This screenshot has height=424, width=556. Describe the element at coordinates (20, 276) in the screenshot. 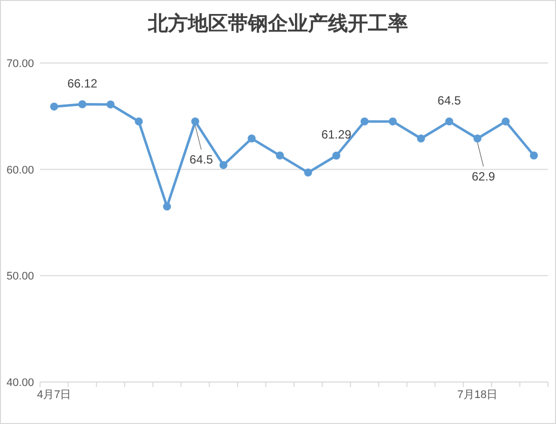

I see `y-tick-label: 50.00` at that location.